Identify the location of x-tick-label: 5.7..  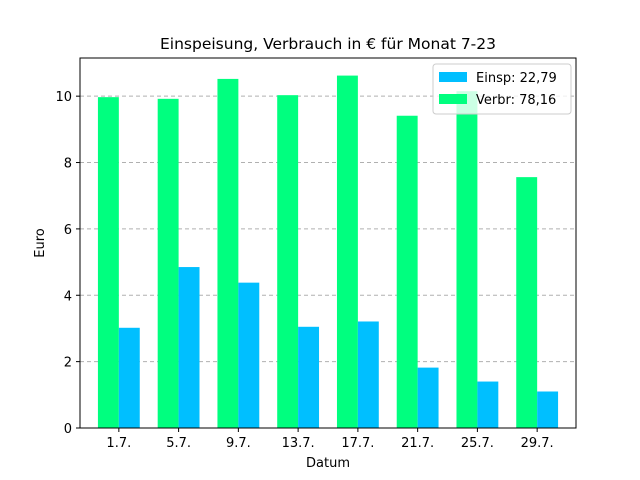
(178, 443).